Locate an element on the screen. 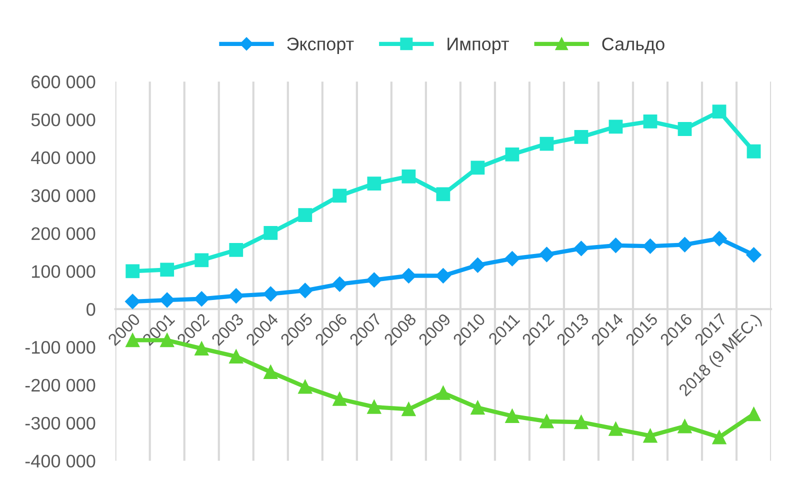  y-tick-label: 100 000 is located at coordinates (64, 271).